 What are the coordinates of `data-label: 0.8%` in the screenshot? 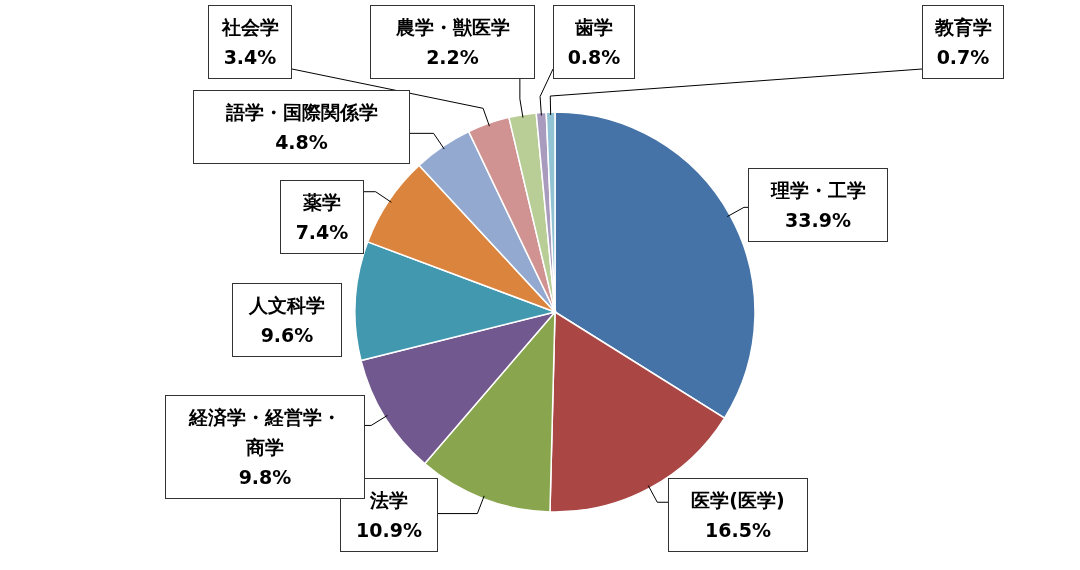 It's located at (594, 57).